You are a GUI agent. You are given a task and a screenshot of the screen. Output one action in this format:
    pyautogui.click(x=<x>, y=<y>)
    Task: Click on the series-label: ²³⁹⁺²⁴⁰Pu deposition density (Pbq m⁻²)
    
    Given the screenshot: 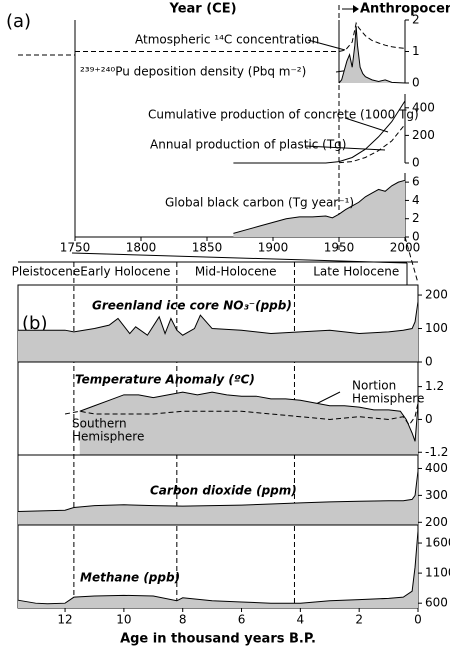 What is the action you would take?
    pyautogui.click(x=193, y=72)
    